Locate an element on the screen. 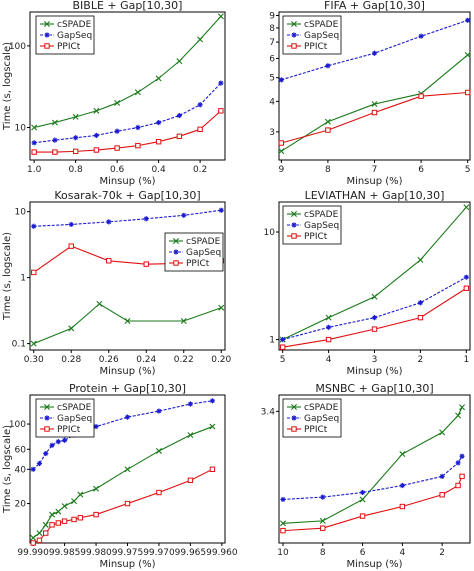 The height and width of the screenshot is (571, 474). y-tick-label: 7 is located at coordinates (272, 43).